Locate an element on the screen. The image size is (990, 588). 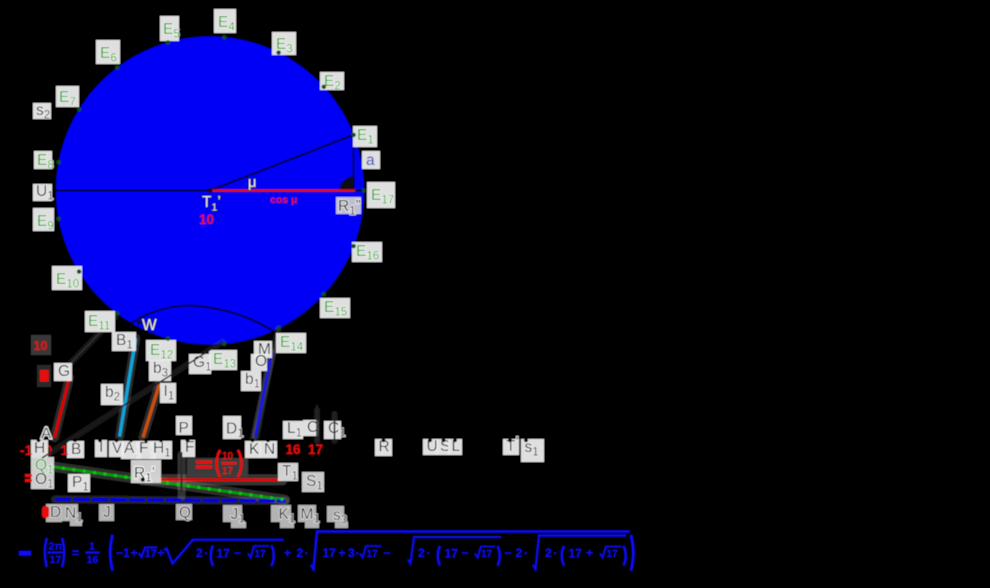
svg-text: L is located at coordinates (456, 446).